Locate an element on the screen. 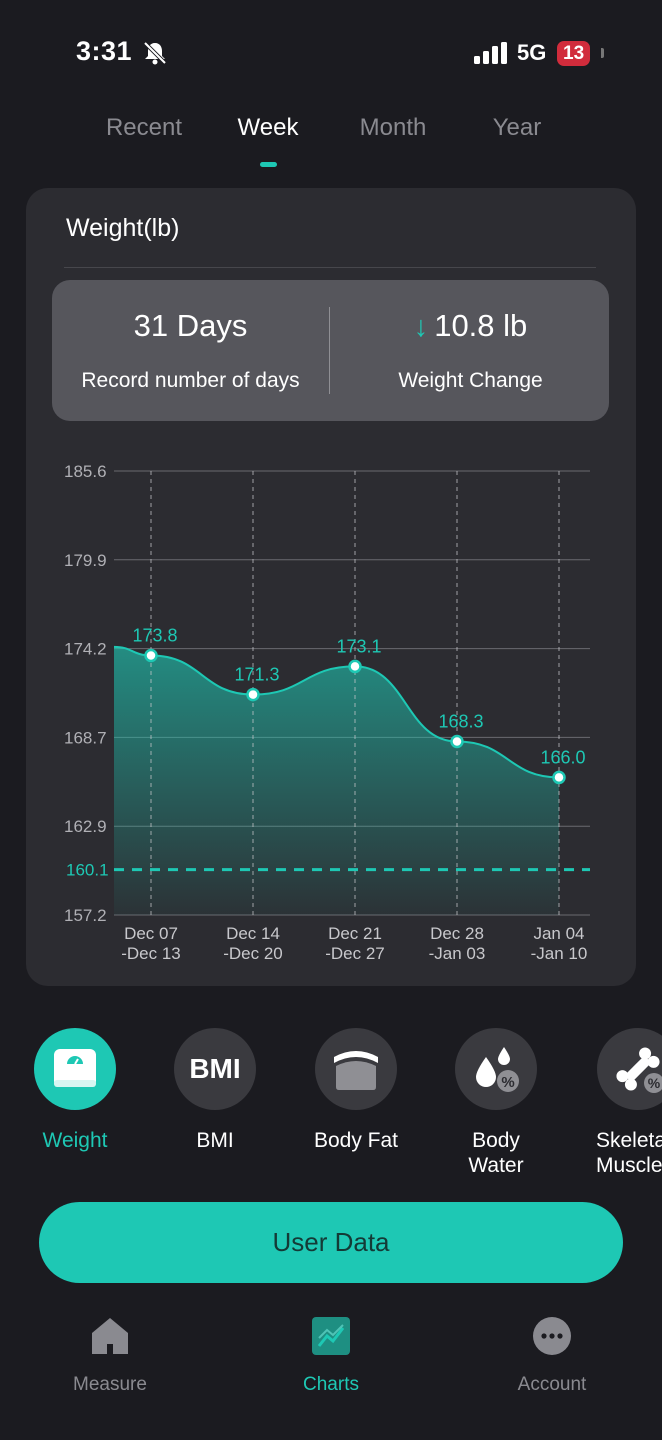 Image resolution: width=662 pixels, height=1440 pixels. metric-skeletal-muscle-circle: % is located at coordinates (629, 1069).